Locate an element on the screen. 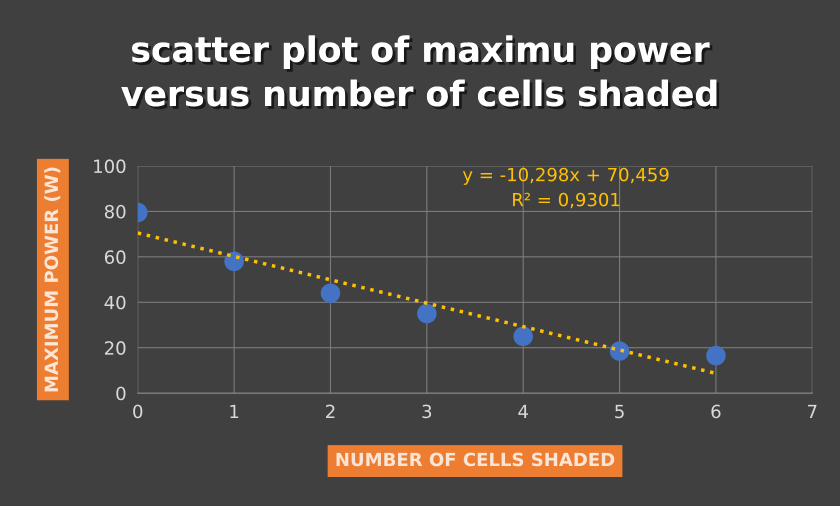  x-tick-label: 2 is located at coordinates (330, 411).